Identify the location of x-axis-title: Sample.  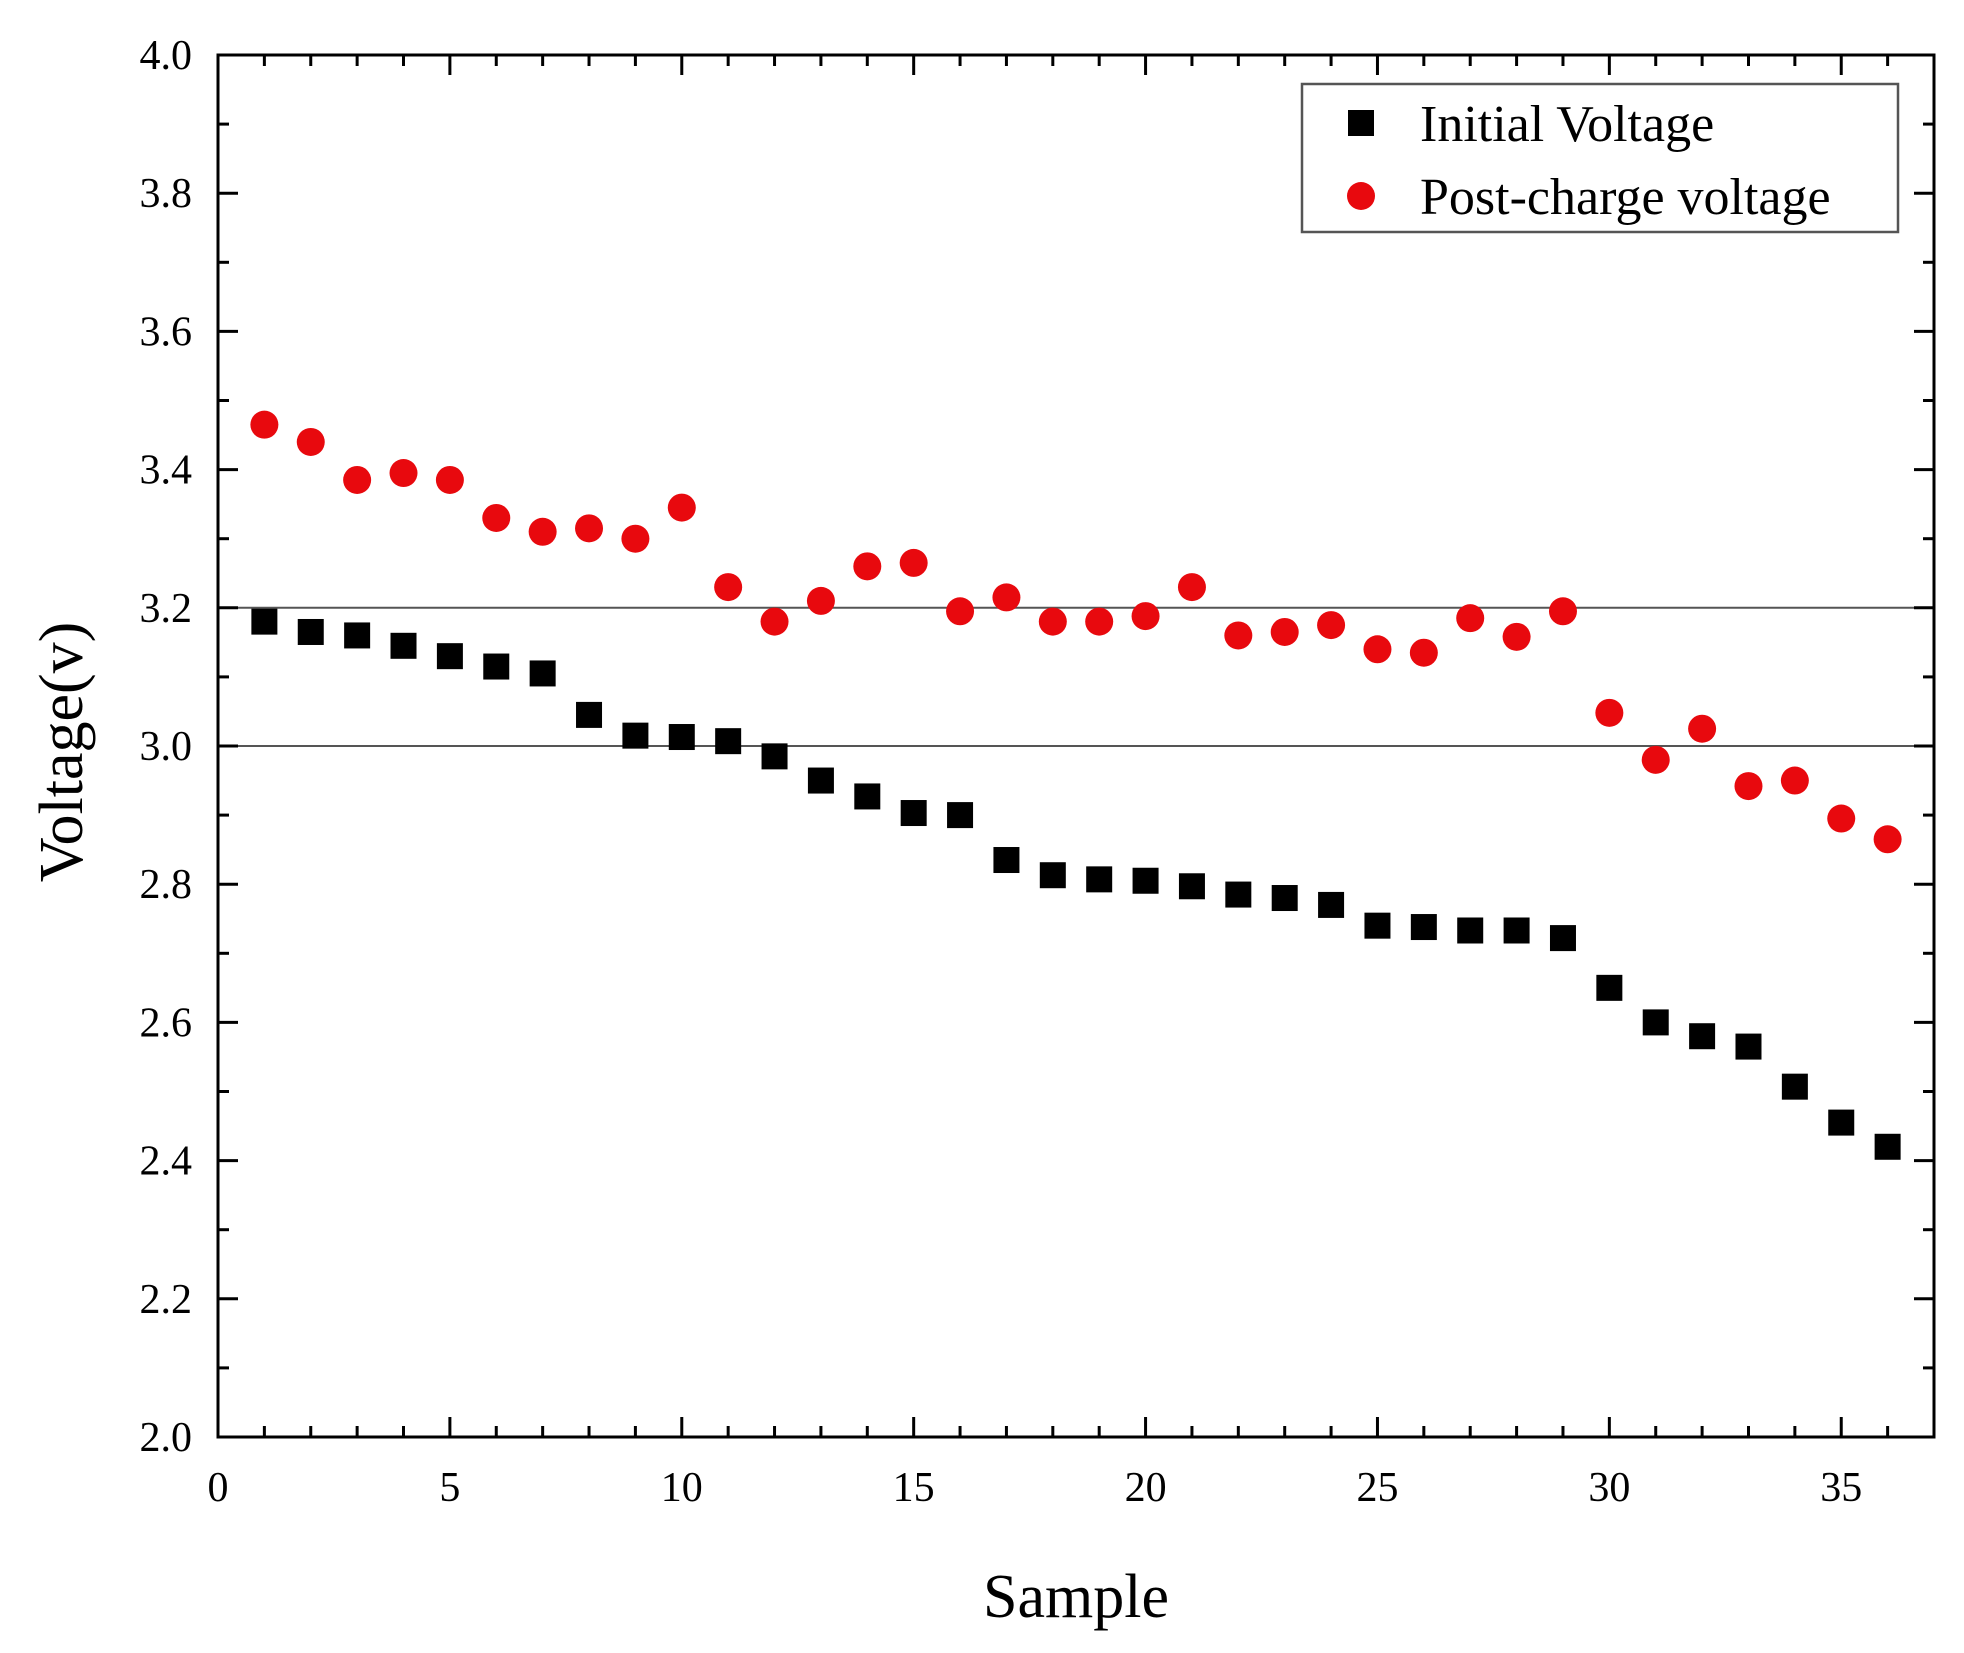
(1076, 1597).